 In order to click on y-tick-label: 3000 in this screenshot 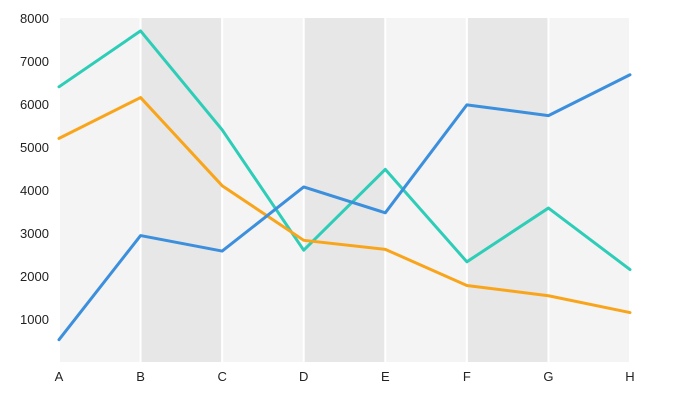, I will do `click(34, 233)`.